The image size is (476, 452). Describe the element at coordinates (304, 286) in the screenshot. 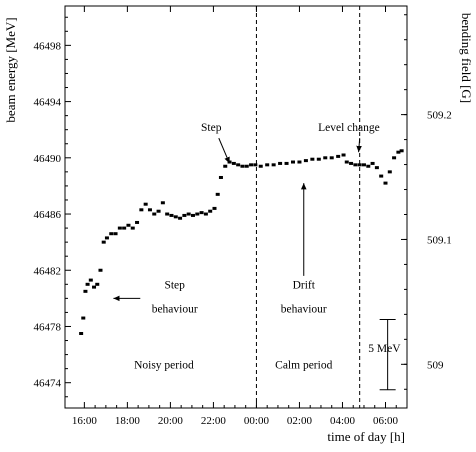

I see `annotation-label: Drift` at that location.